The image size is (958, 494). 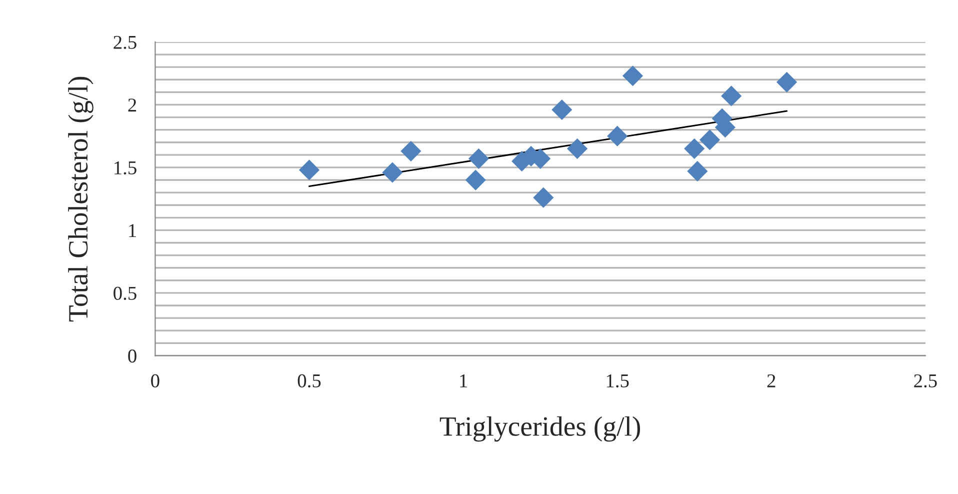 What do you see at coordinates (463, 381) in the screenshot?
I see `x-tick-label: 1` at bounding box center [463, 381].